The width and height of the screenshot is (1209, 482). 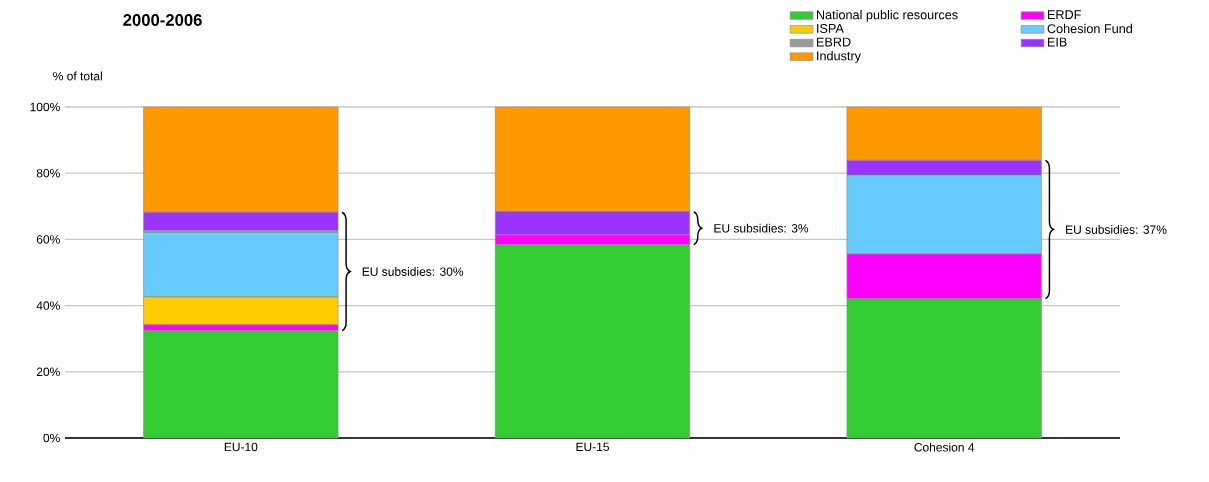 I want to click on y-tick-label: 20%, so click(x=48, y=372).